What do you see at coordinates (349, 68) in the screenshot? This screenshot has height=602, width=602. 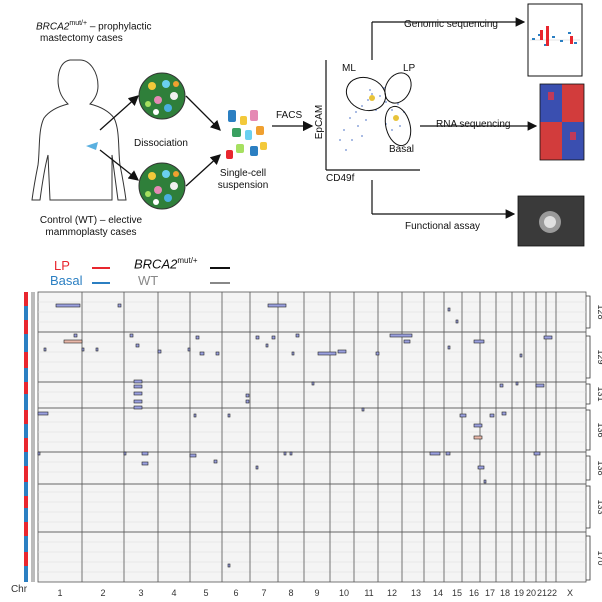 I see `gate-ml-label: ML` at bounding box center [349, 68].